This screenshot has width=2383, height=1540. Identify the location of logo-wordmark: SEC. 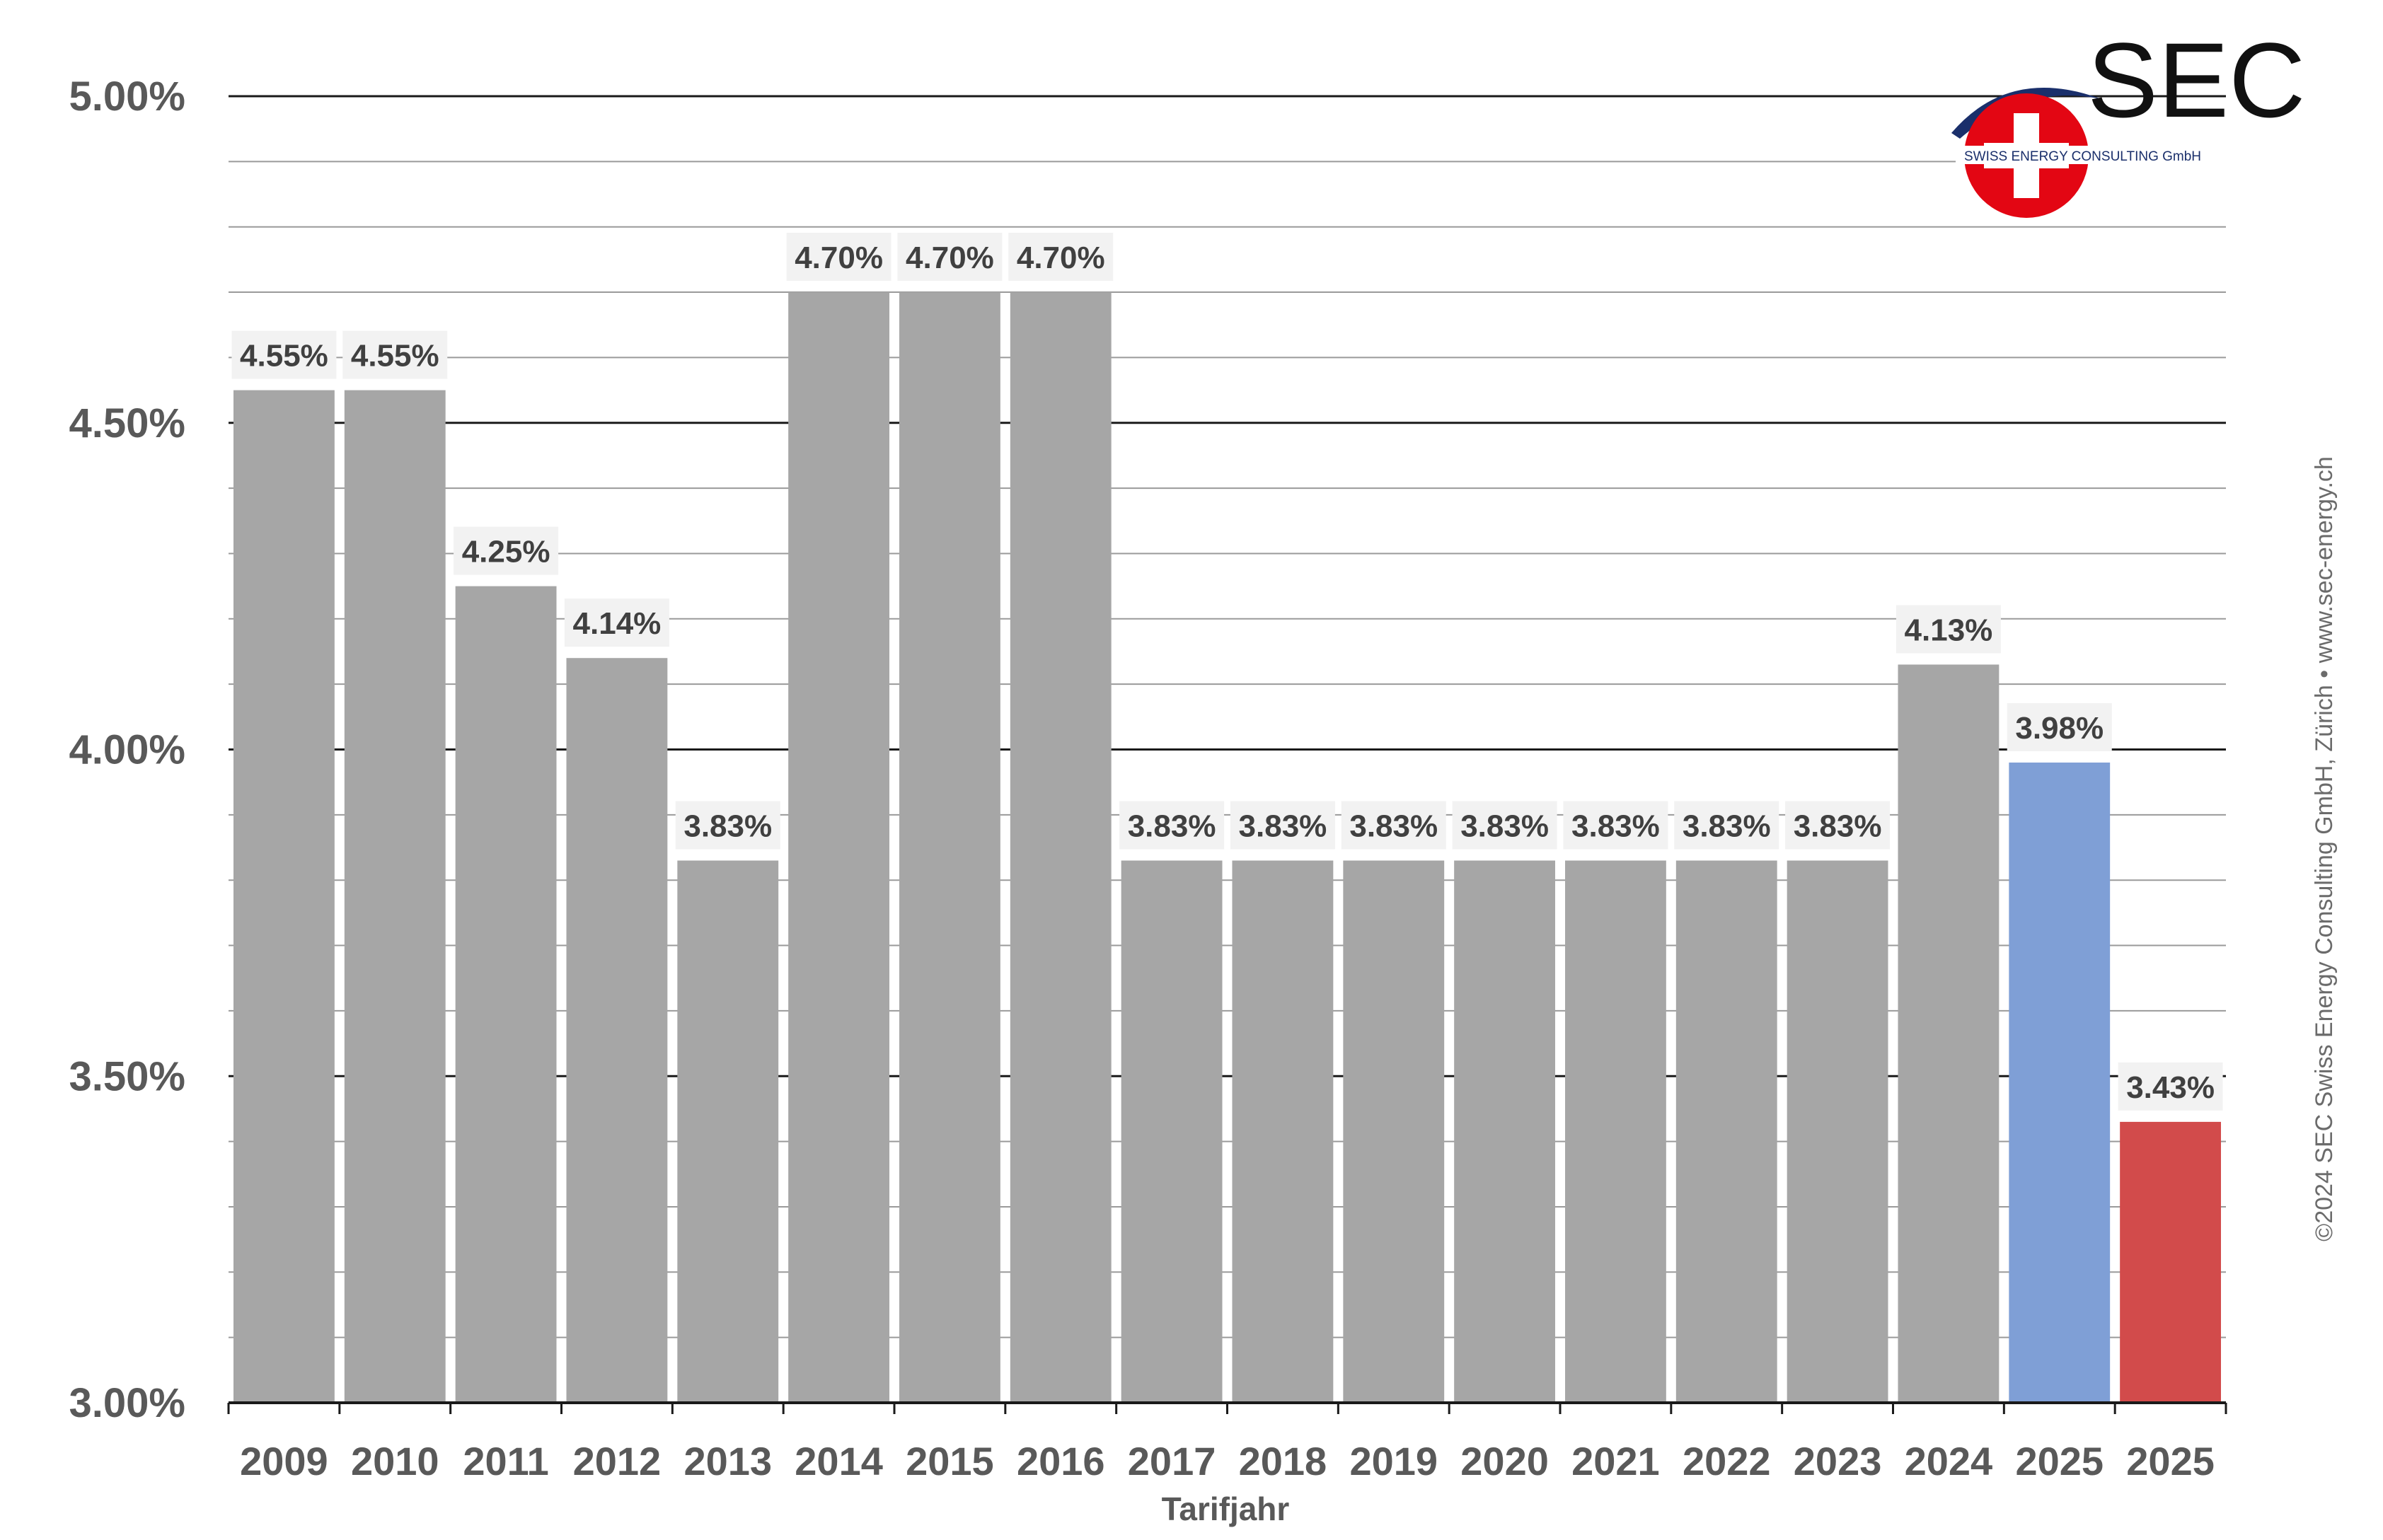
(2196, 80).